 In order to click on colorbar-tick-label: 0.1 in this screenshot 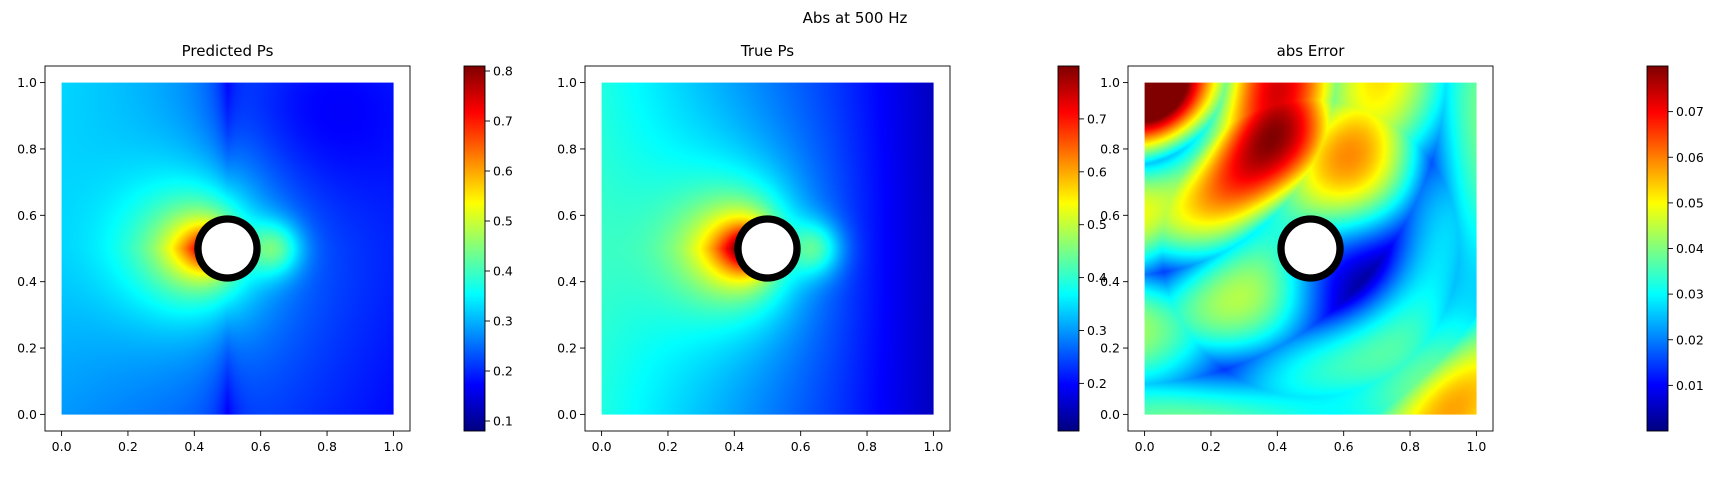, I will do `click(503, 421)`.